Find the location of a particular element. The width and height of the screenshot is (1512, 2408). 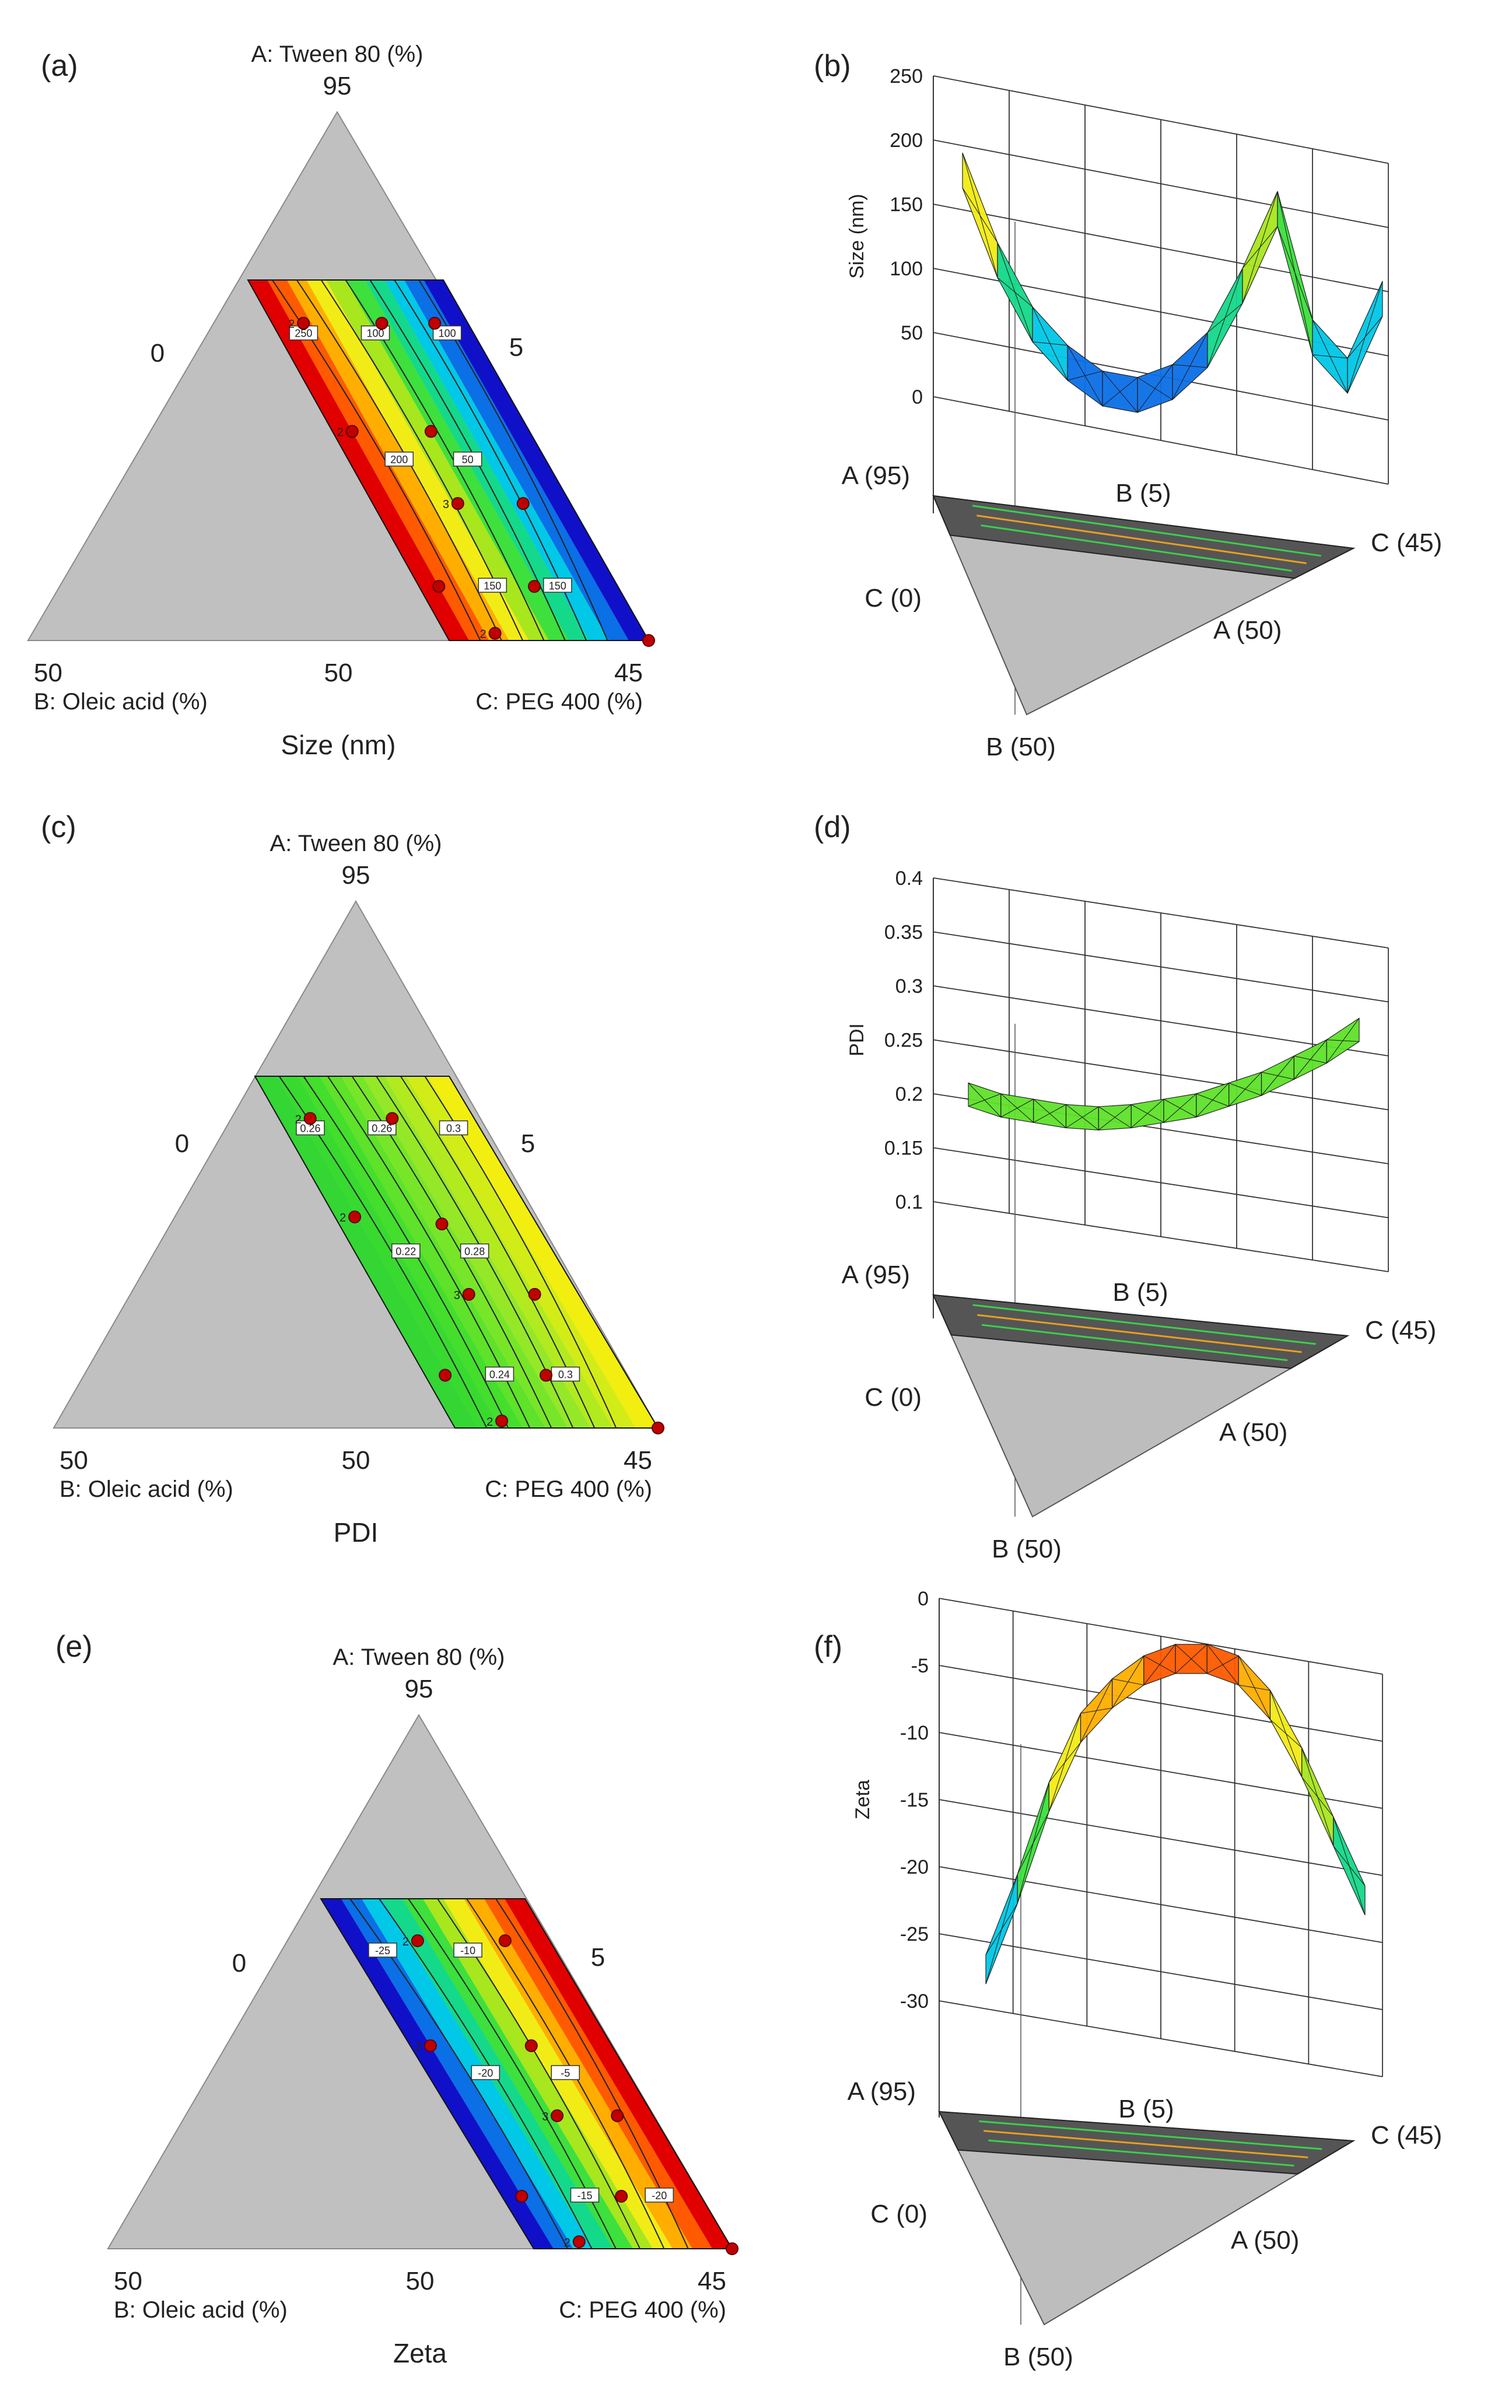

contour-label: -15 is located at coordinates (584, 2196).